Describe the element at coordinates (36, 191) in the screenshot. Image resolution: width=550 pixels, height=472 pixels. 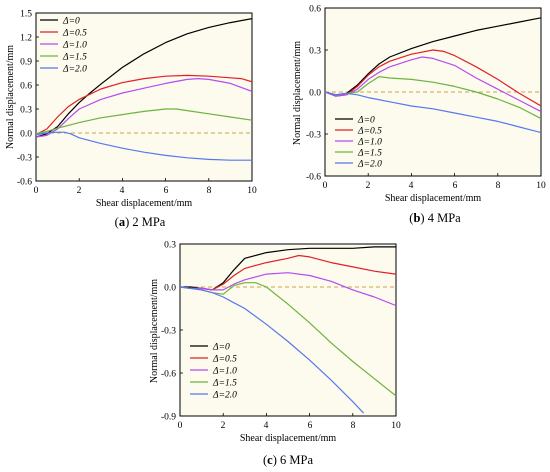
I see `panel-a-x-tick-label: 0` at that location.